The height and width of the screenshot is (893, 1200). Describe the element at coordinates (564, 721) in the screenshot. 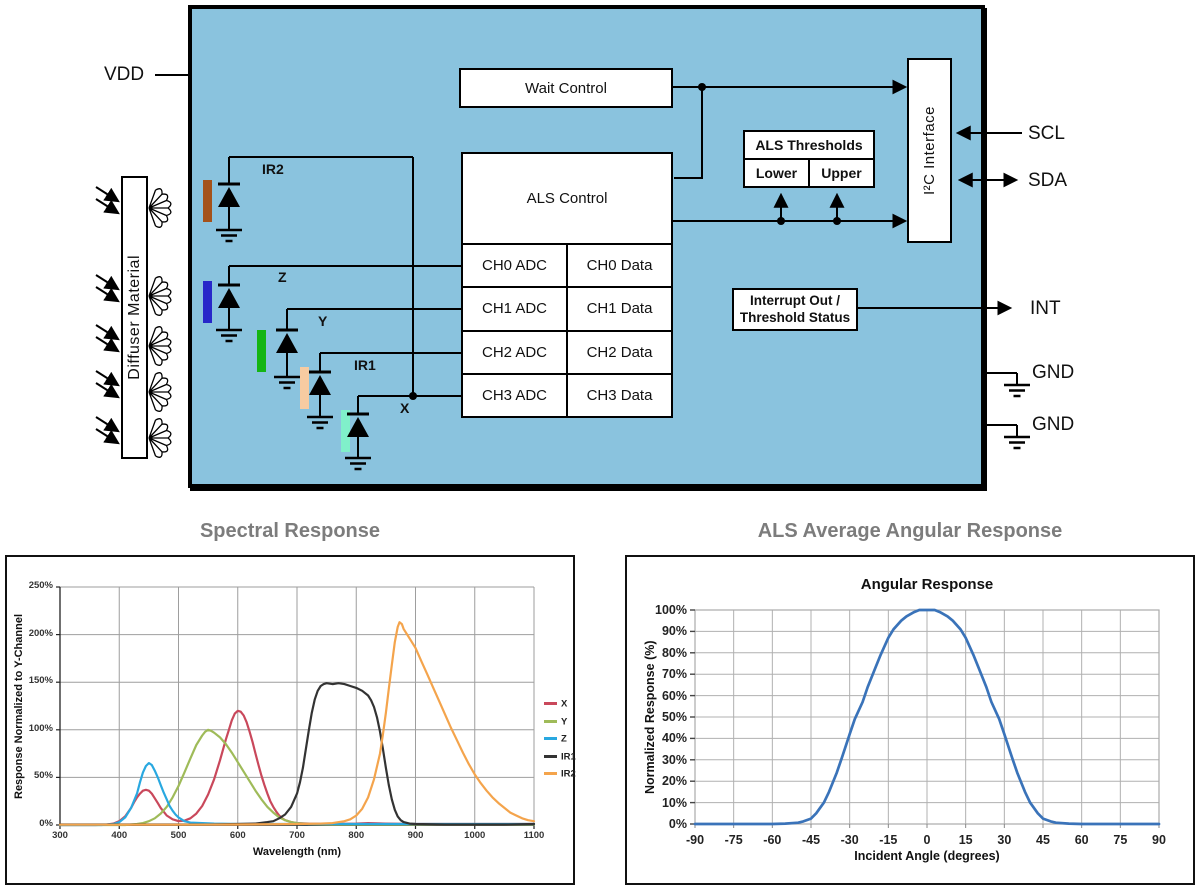

I see `legend-label: Y` at that location.